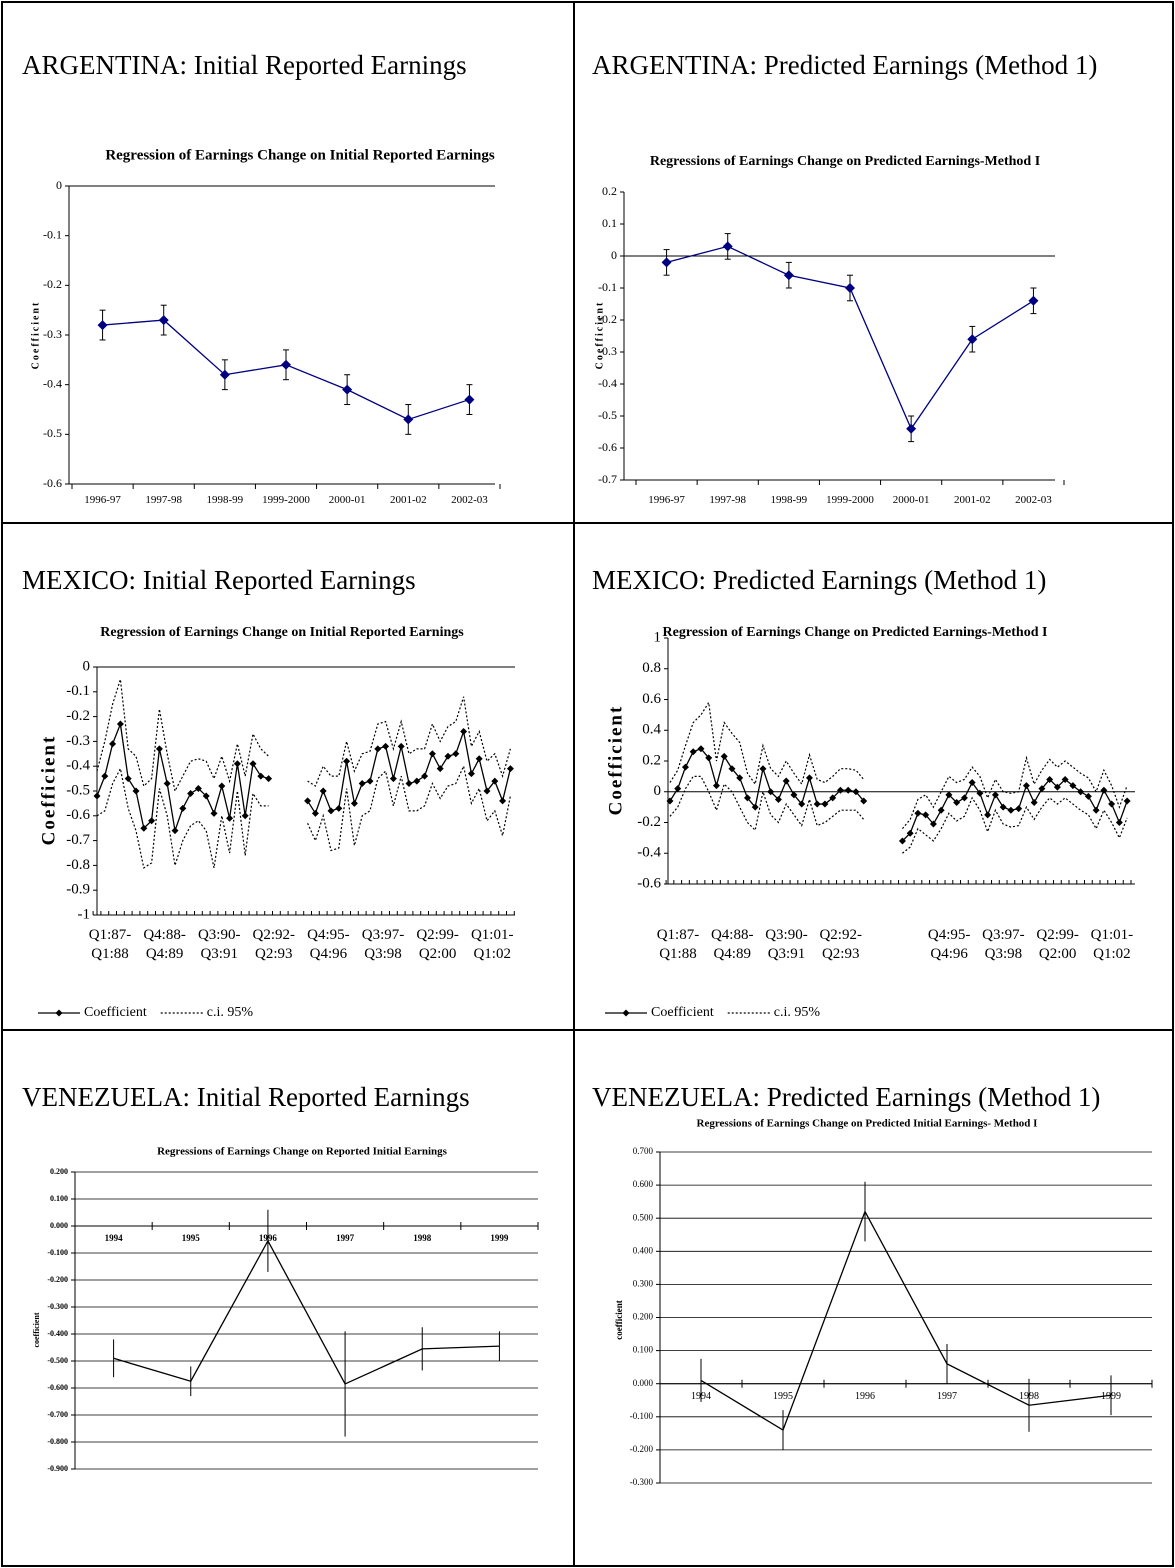 The width and height of the screenshot is (1175, 1568). I want to click on x-tick-label: 2001-02, so click(972, 500).